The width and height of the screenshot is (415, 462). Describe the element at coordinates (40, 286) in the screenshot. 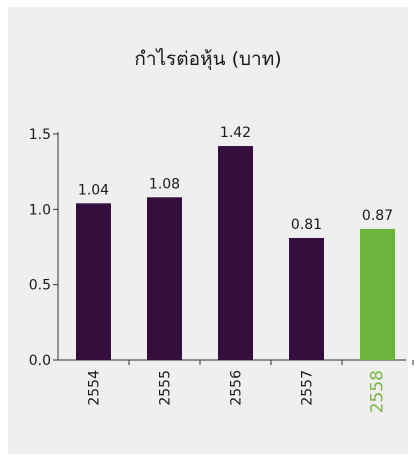

I see `y-tick-label: 0.5` at that location.